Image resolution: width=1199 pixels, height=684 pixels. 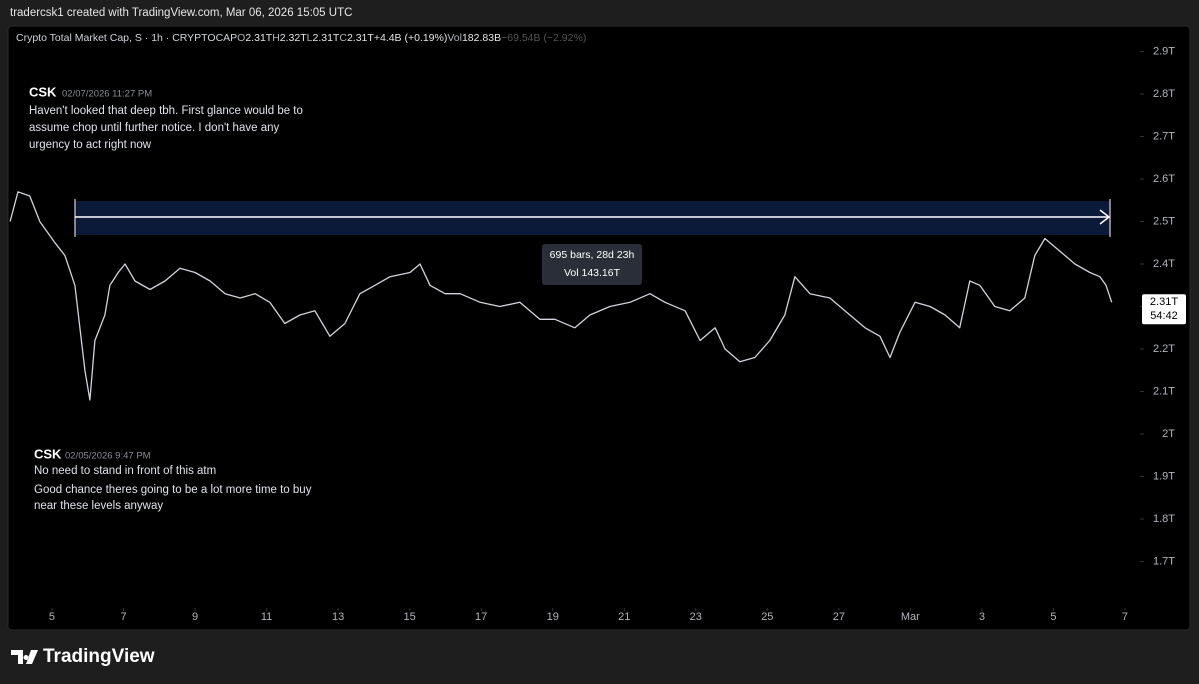 What do you see at coordinates (1164, 561) in the screenshot?
I see `y-tick-label: 1.7T` at bounding box center [1164, 561].